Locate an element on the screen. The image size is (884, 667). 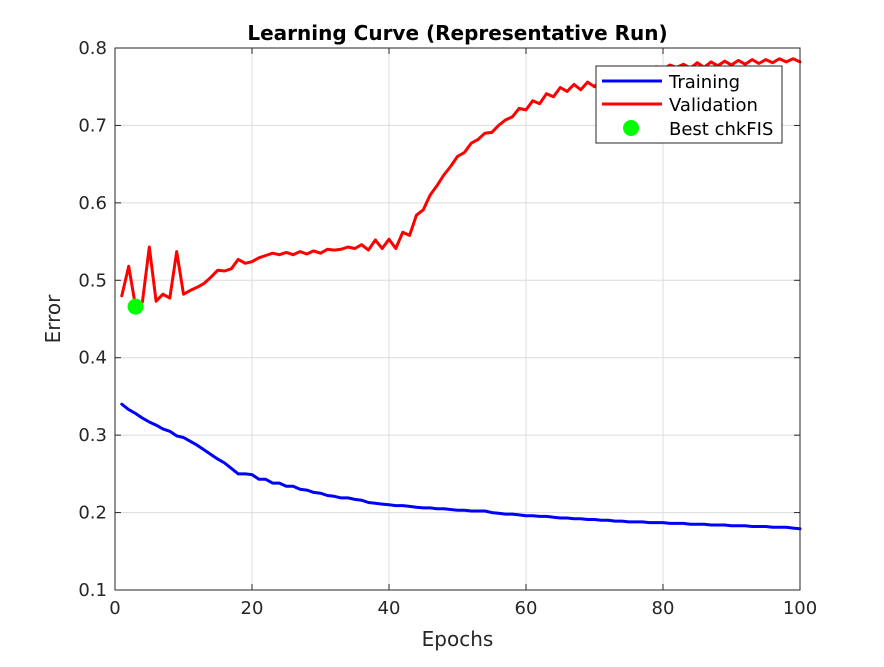
x-tick-label: 0 is located at coordinates (114, 608).